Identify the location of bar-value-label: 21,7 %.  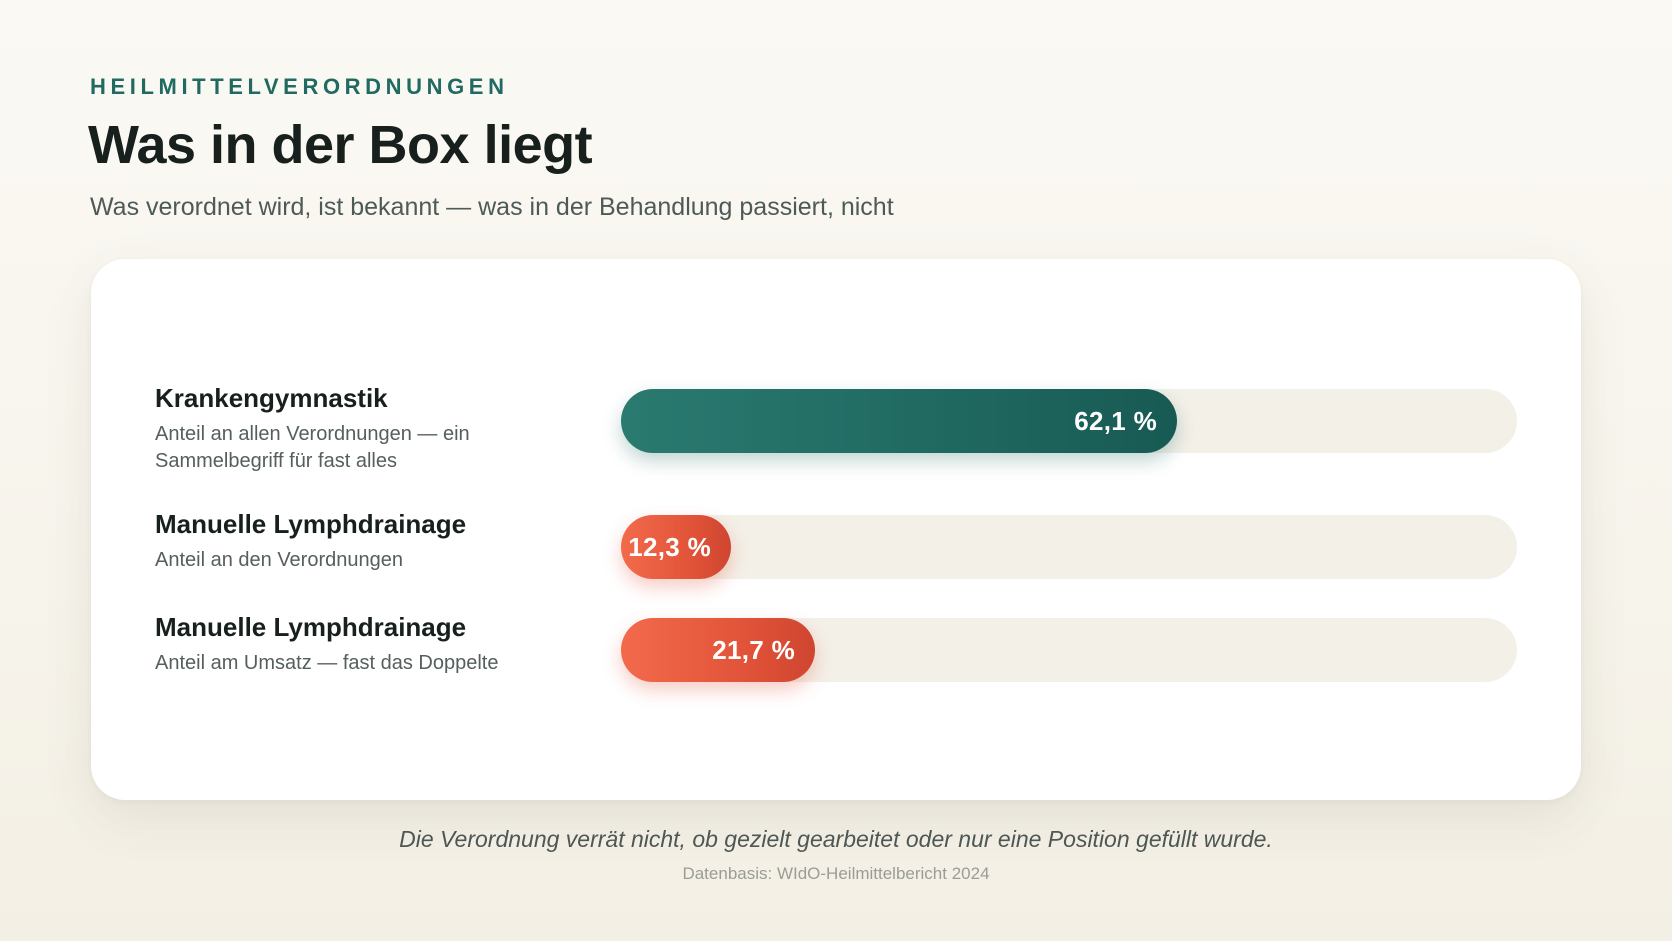
(753, 650).